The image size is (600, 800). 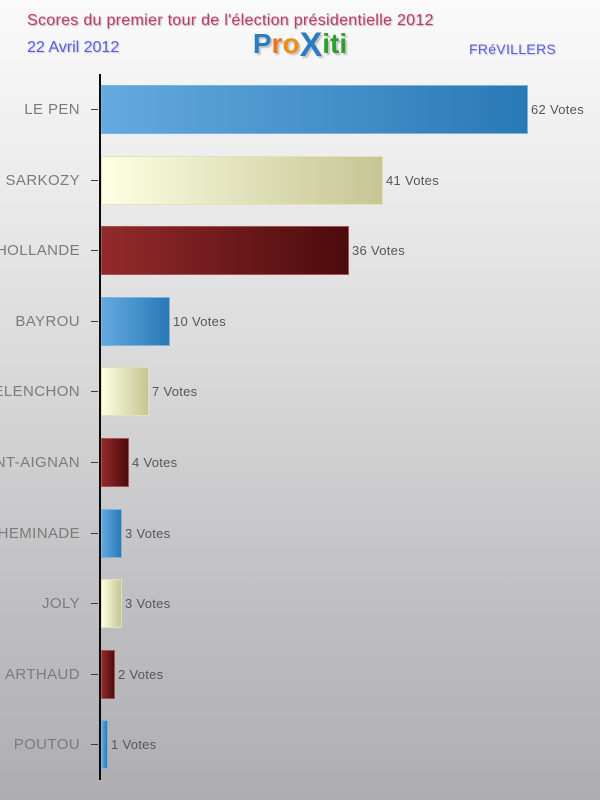 What do you see at coordinates (60, 604) in the screenshot?
I see `category-label: JOLY` at bounding box center [60, 604].